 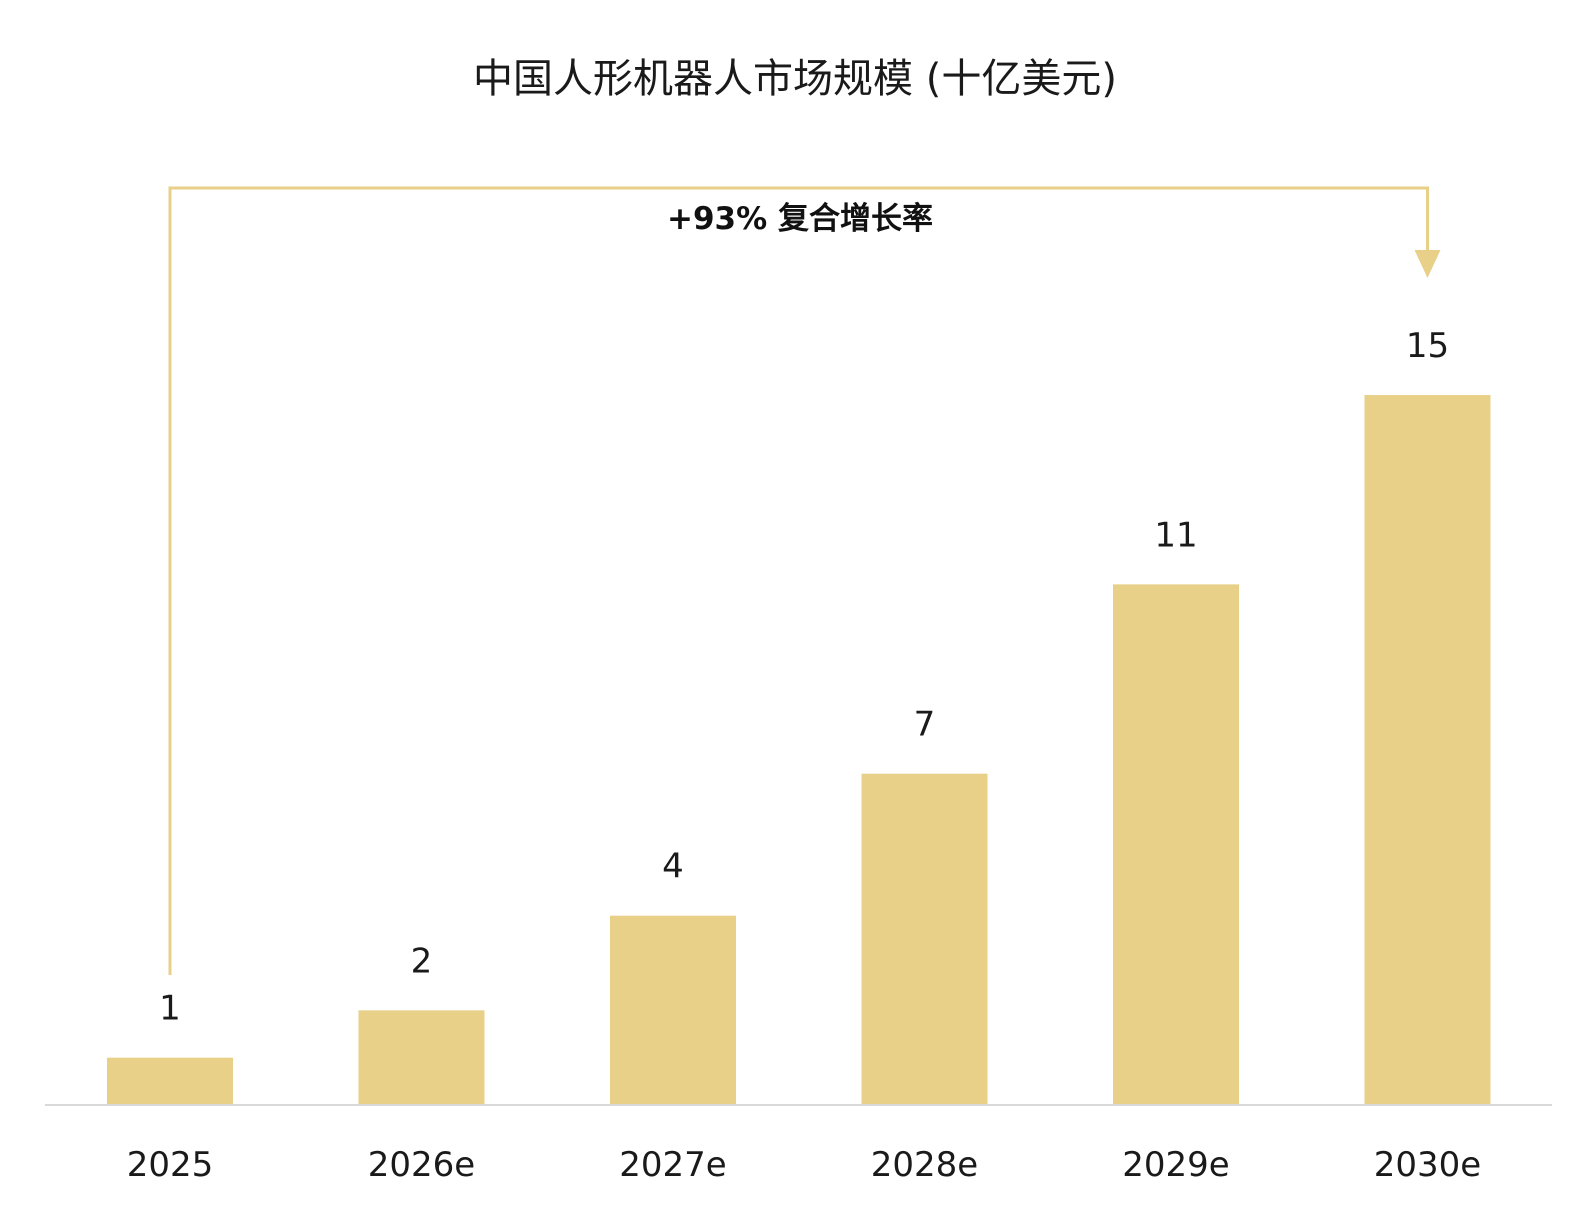 I want to click on x-tick-2029e: 2029e, so click(x=1175, y=1165).